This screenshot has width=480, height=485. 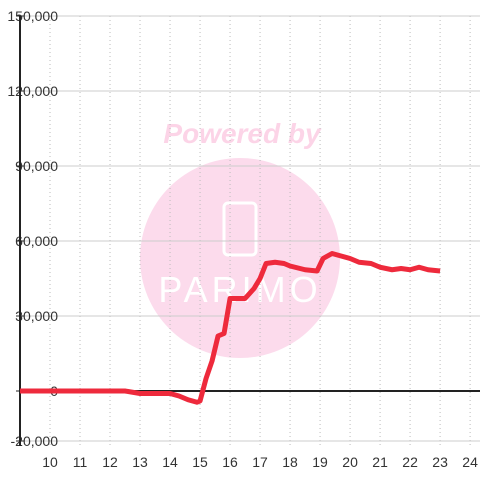 I want to click on x-tick-label: 14, so click(x=170, y=462).